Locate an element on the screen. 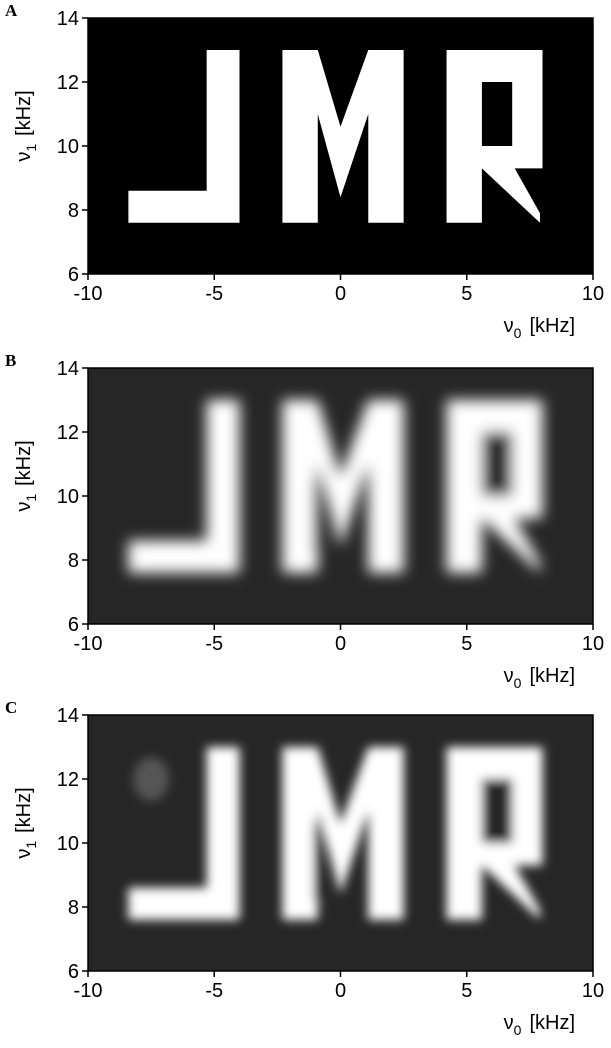 This screenshot has width=611, height=1048. artifact is located at coordinates (151, 779).